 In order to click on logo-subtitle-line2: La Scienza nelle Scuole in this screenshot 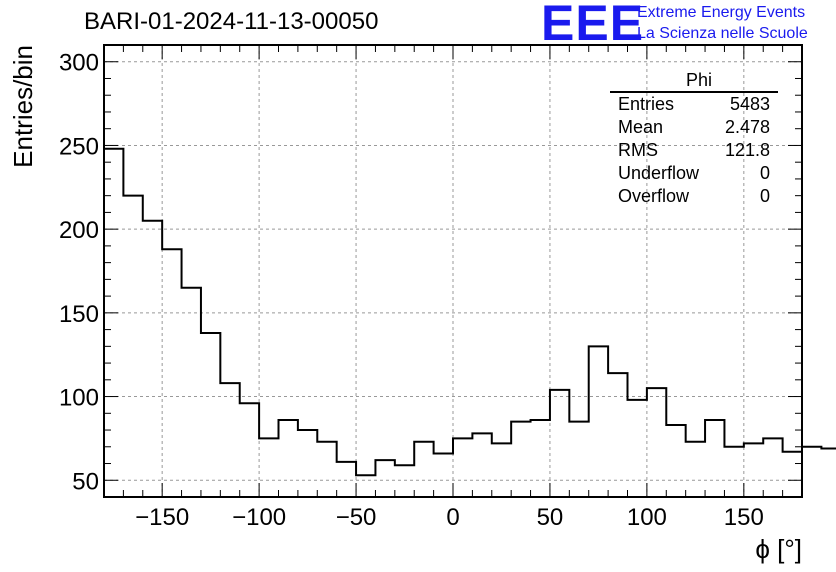, I will do `click(722, 33)`.